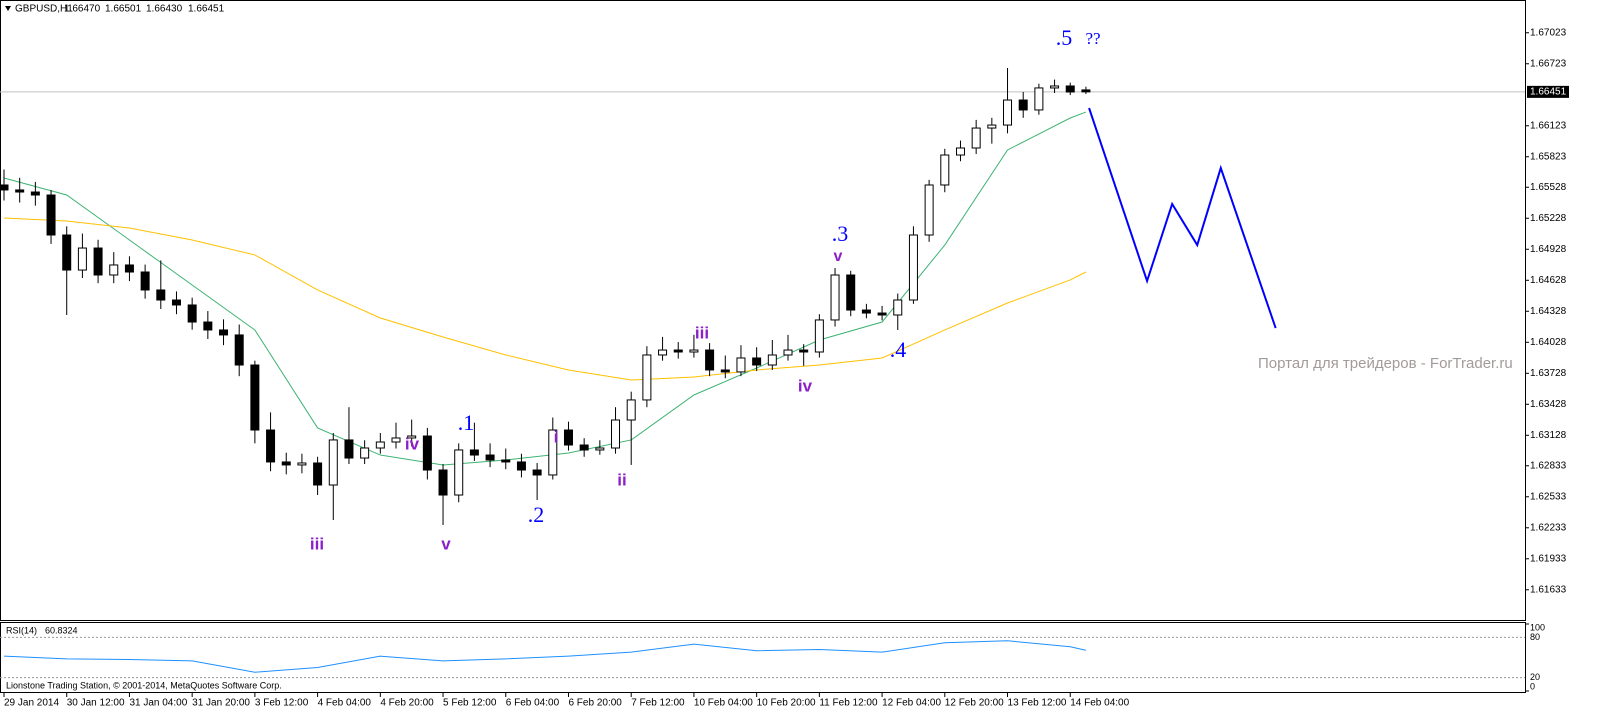  What do you see at coordinates (345, 703) in the screenshot?
I see `x-tick-label: 4 Feb 04:00` at bounding box center [345, 703].